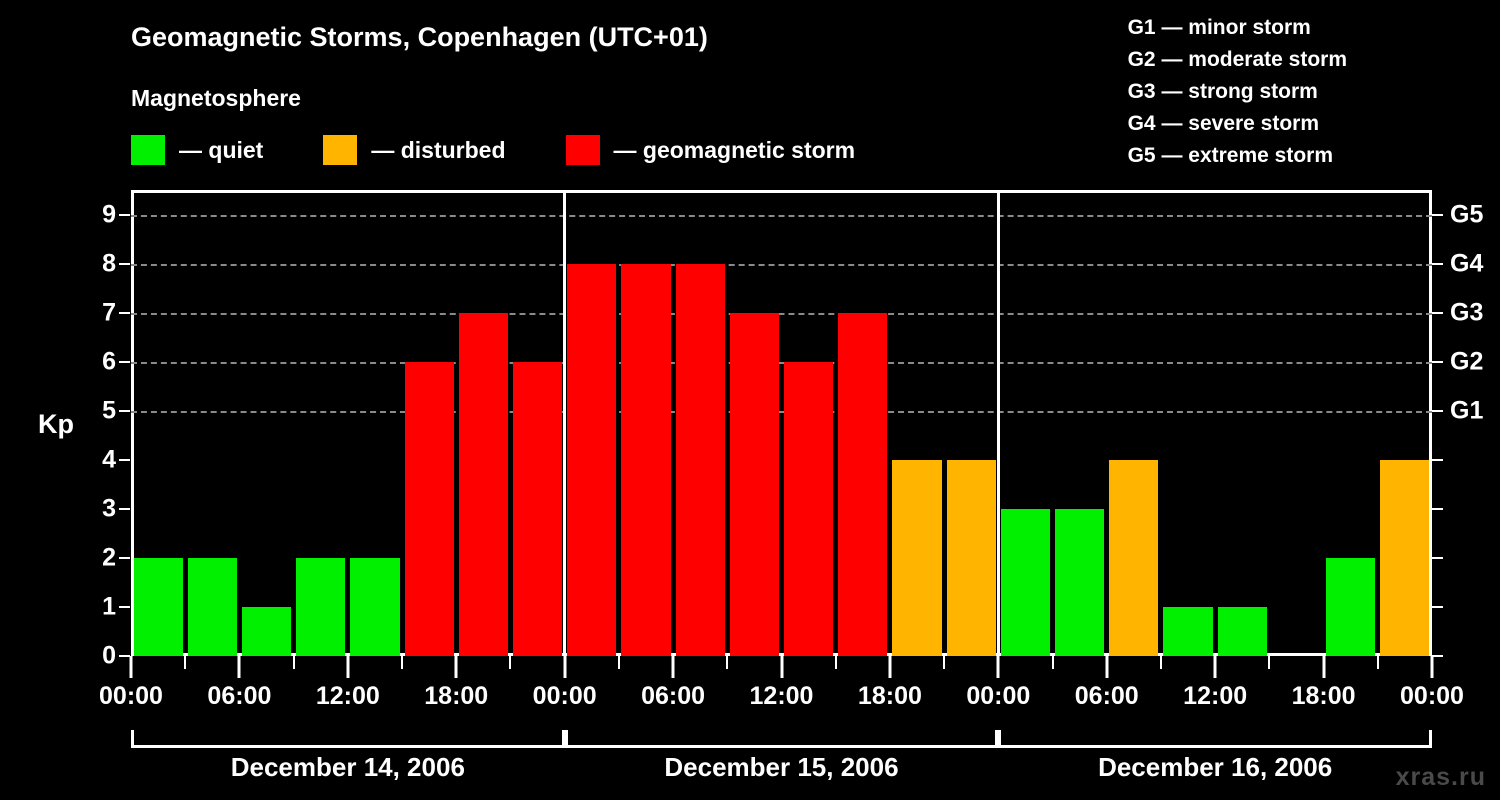 This screenshot has width=1500, height=800. Describe the element at coordinates (1467, 214) in the screenshot. I see `g-axis-label: G5` at that location.